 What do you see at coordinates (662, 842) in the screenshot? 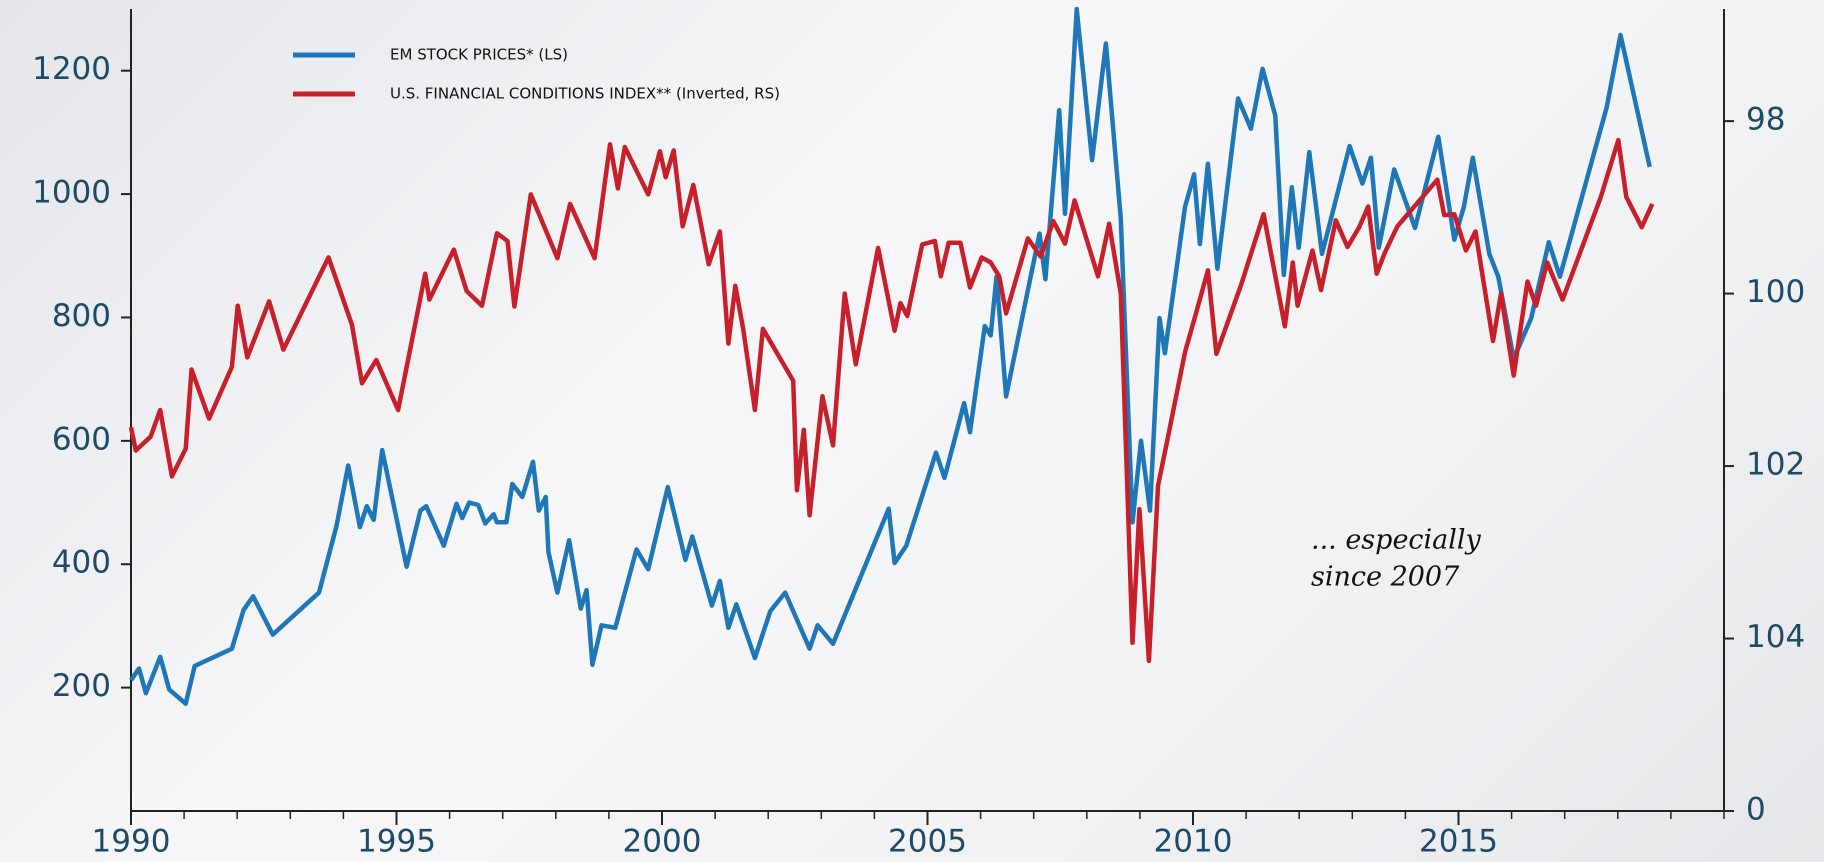
I see `x-tick-label: 2000` at bounding box center [662, 842].